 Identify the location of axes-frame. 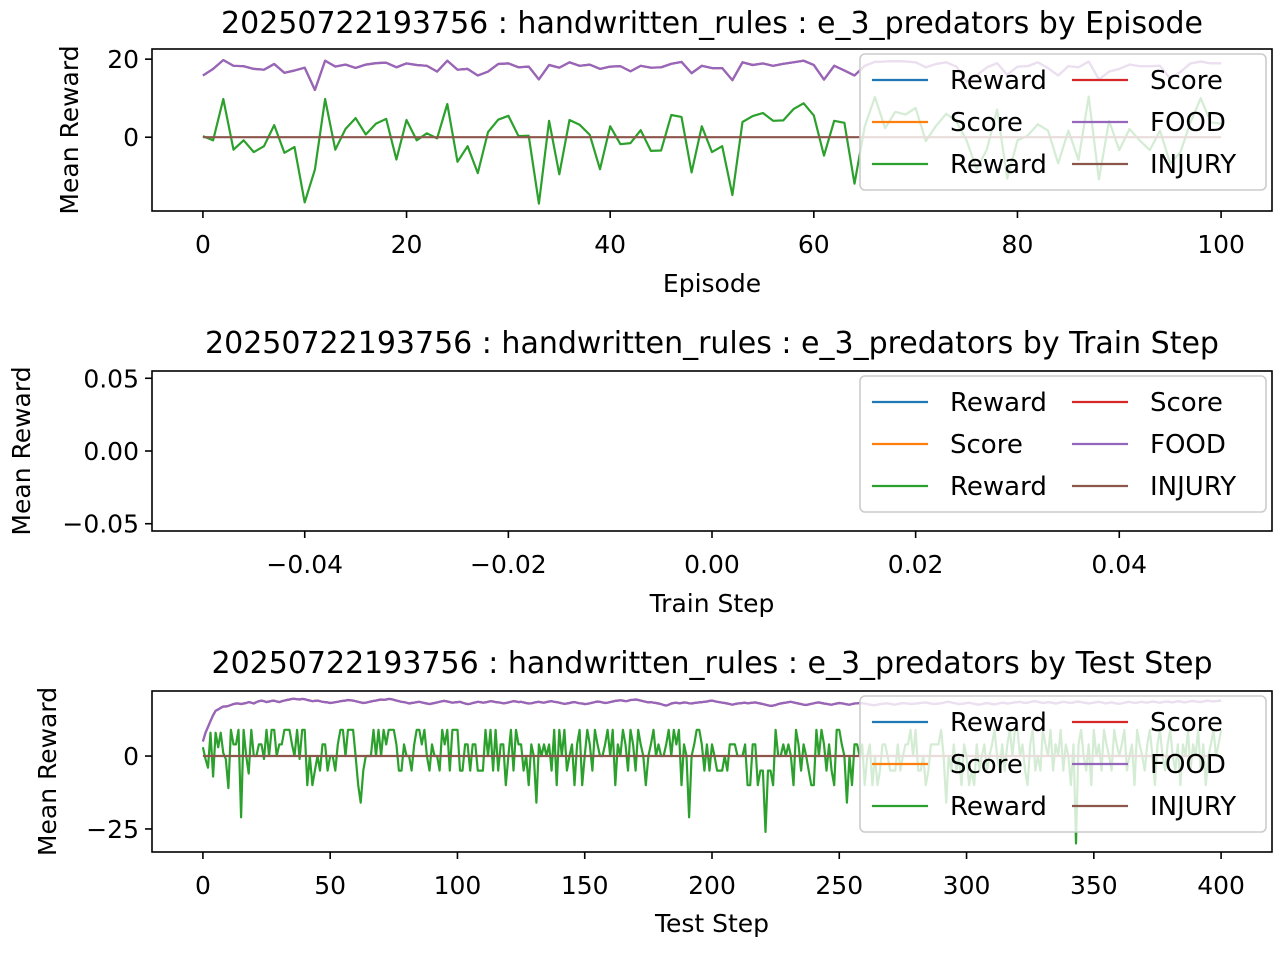
(712, 130).